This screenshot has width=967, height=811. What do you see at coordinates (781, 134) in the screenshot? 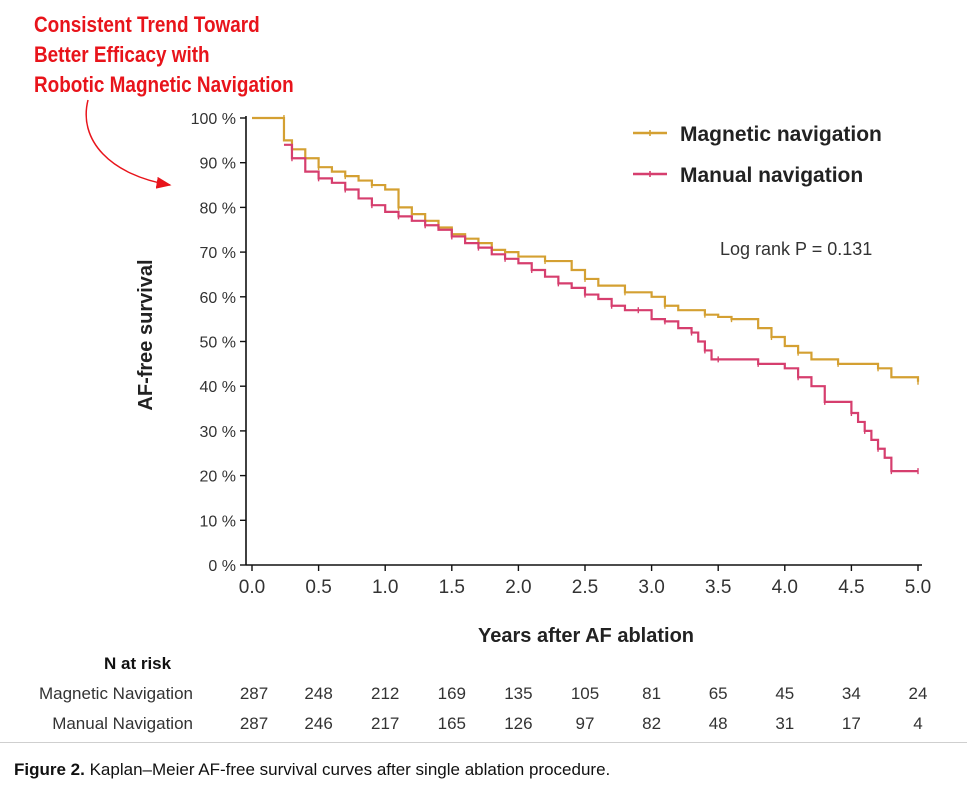
I see `legend-label-magnetic: Magnetic navigation` at bounding box center [781, 134].